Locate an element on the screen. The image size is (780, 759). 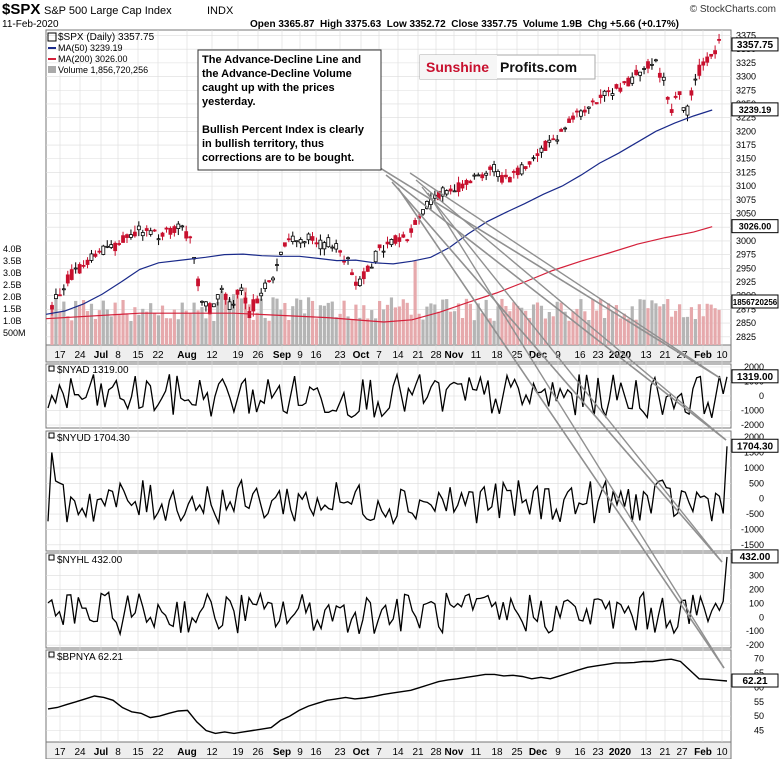
volume-tick-label: 2.5B is located at coordinates (12, 285).